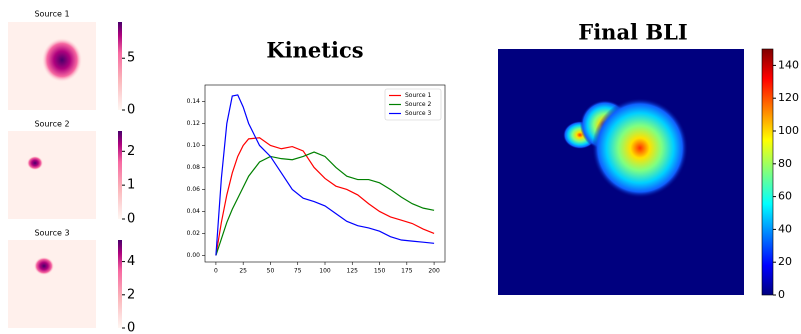  What do you see at coordinates (131, 261) in the screenshot?
I see `colorbar-tick-label: 4` at bounding box center [131, 261].